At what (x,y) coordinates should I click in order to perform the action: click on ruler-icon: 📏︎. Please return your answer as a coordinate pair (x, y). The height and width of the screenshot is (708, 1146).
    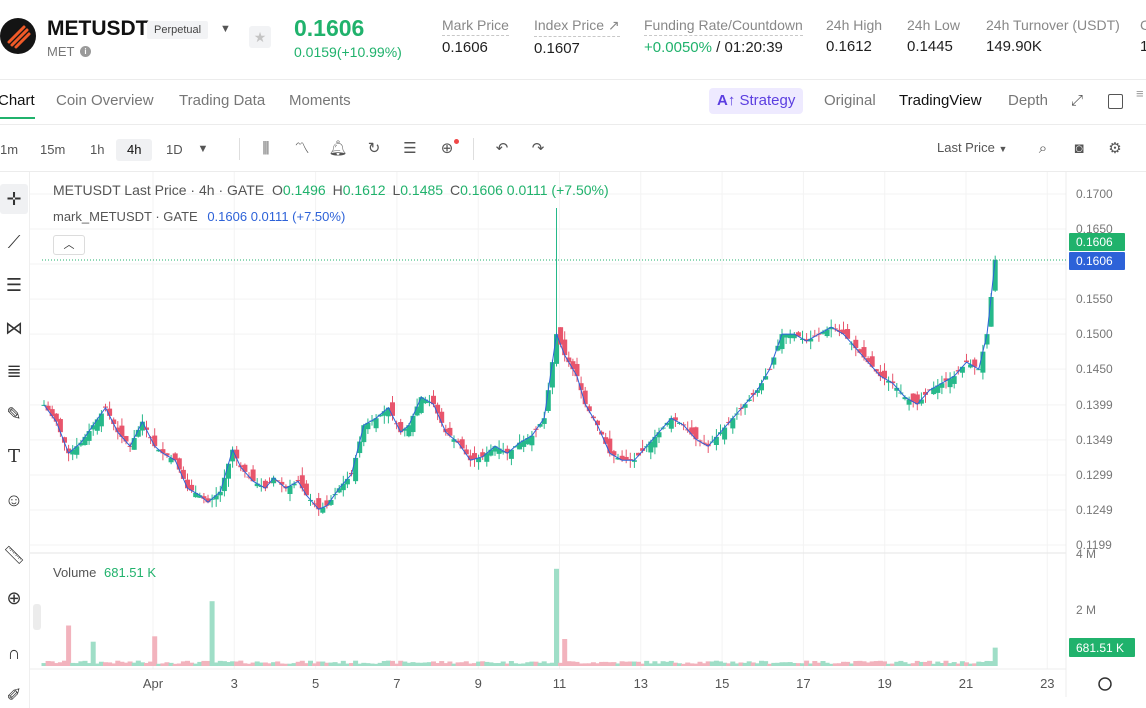
    Looking at the image, I should click on (14, 555).